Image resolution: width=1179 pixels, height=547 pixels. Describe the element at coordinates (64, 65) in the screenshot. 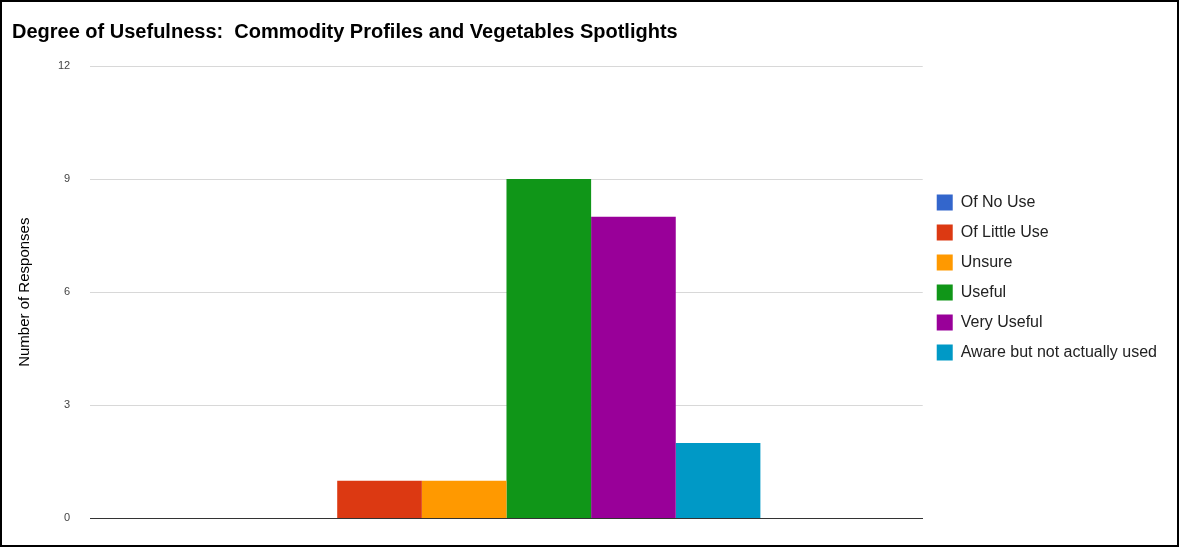

I see `y-tick-label: 12` at that location.